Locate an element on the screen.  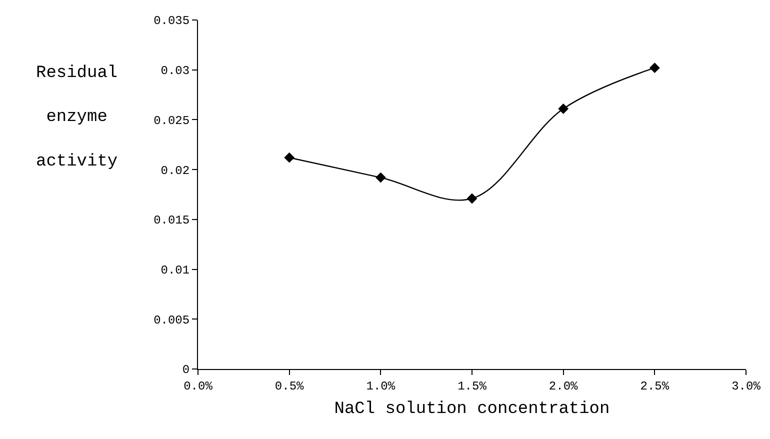
x-tick-label: 1.5% is located at coordinates (473, 386).